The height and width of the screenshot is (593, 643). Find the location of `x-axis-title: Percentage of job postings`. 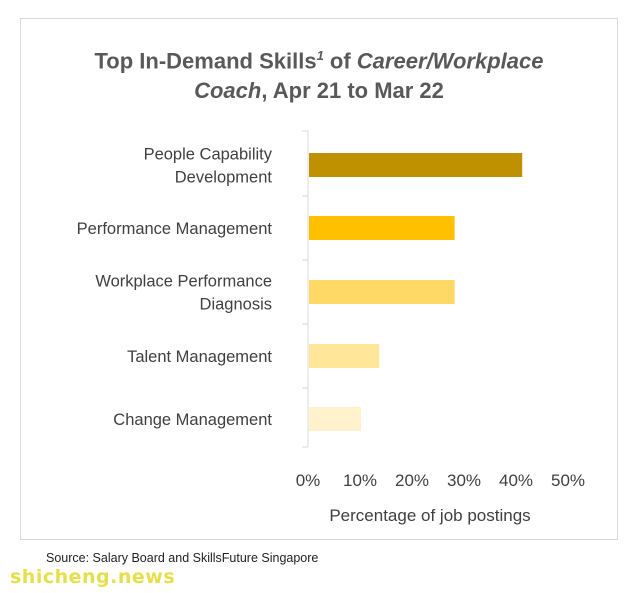

x-axis-title: Percentage of job postings is located at coordinates (429, 515).